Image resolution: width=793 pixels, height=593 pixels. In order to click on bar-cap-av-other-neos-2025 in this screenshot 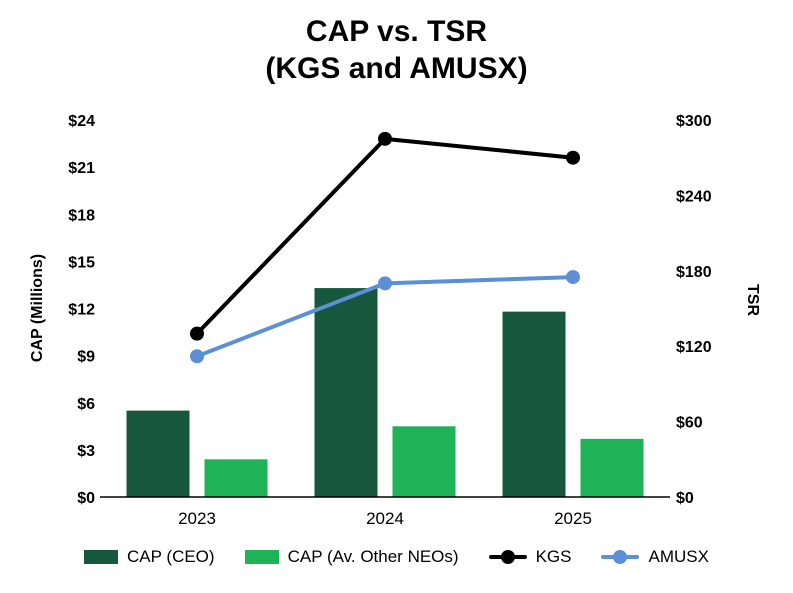, I will do `click(612, 467)`.